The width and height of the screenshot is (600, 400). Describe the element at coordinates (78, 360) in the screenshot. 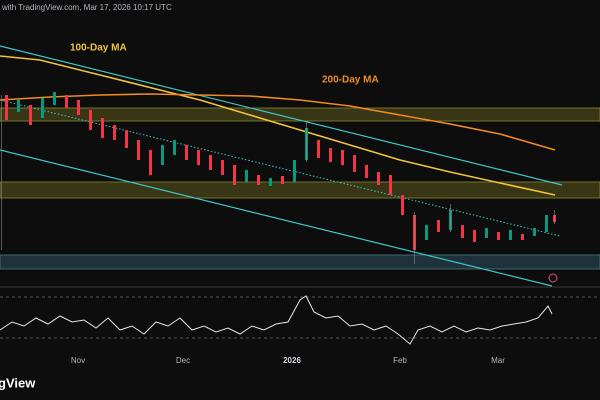

I see `x-tick-label: Nov` at that location.